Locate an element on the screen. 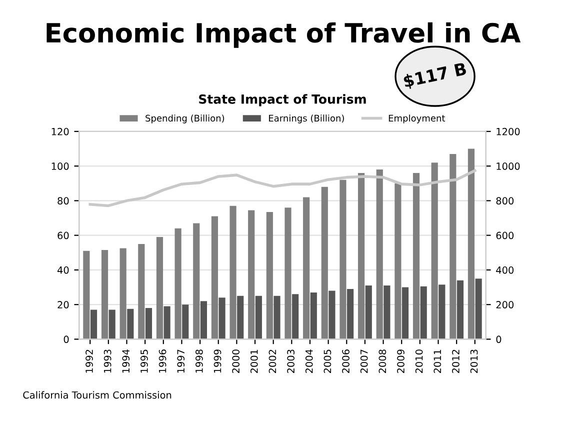 This screenshot has width=565, height=424. x-tick-label: 1994 is located at coordinates (126, 361).